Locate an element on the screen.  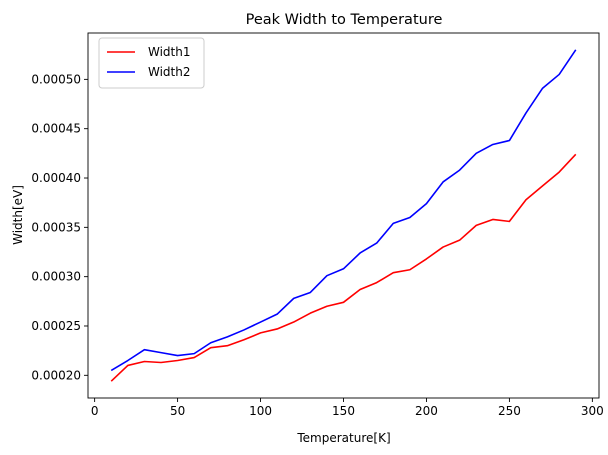
x-tick-label: 250 is located at coordinates (509, 411).